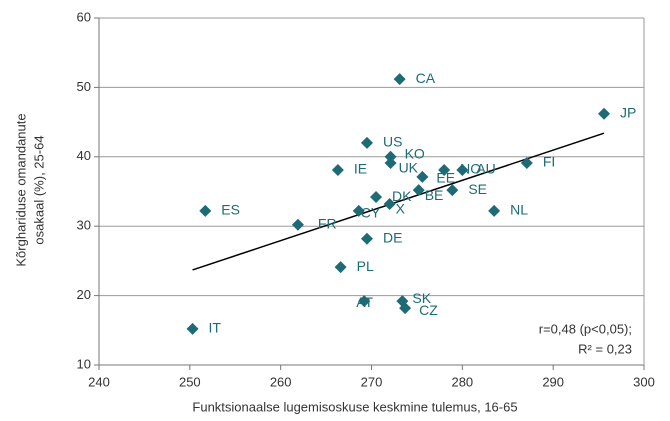  I want to click on point-label: DK, so click(402, 196).